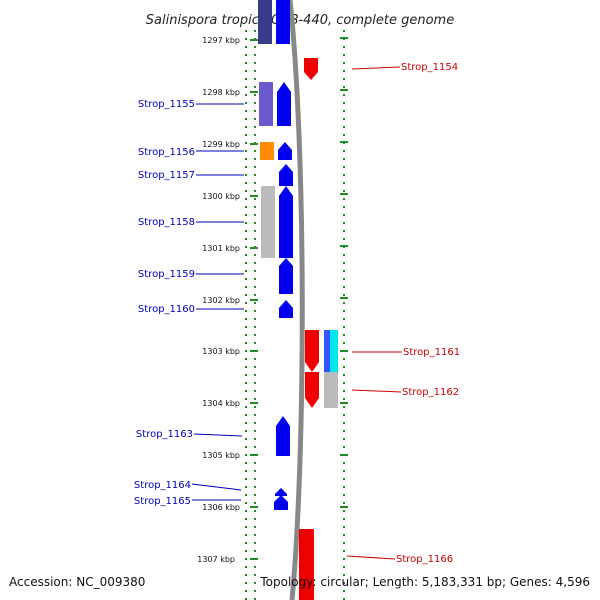 The height and width of the screenshot is (600, 600). What do you see at coordinates (296, 300) in the screenshot?
I see `genome-backbone` at bounding box center [296, 300].